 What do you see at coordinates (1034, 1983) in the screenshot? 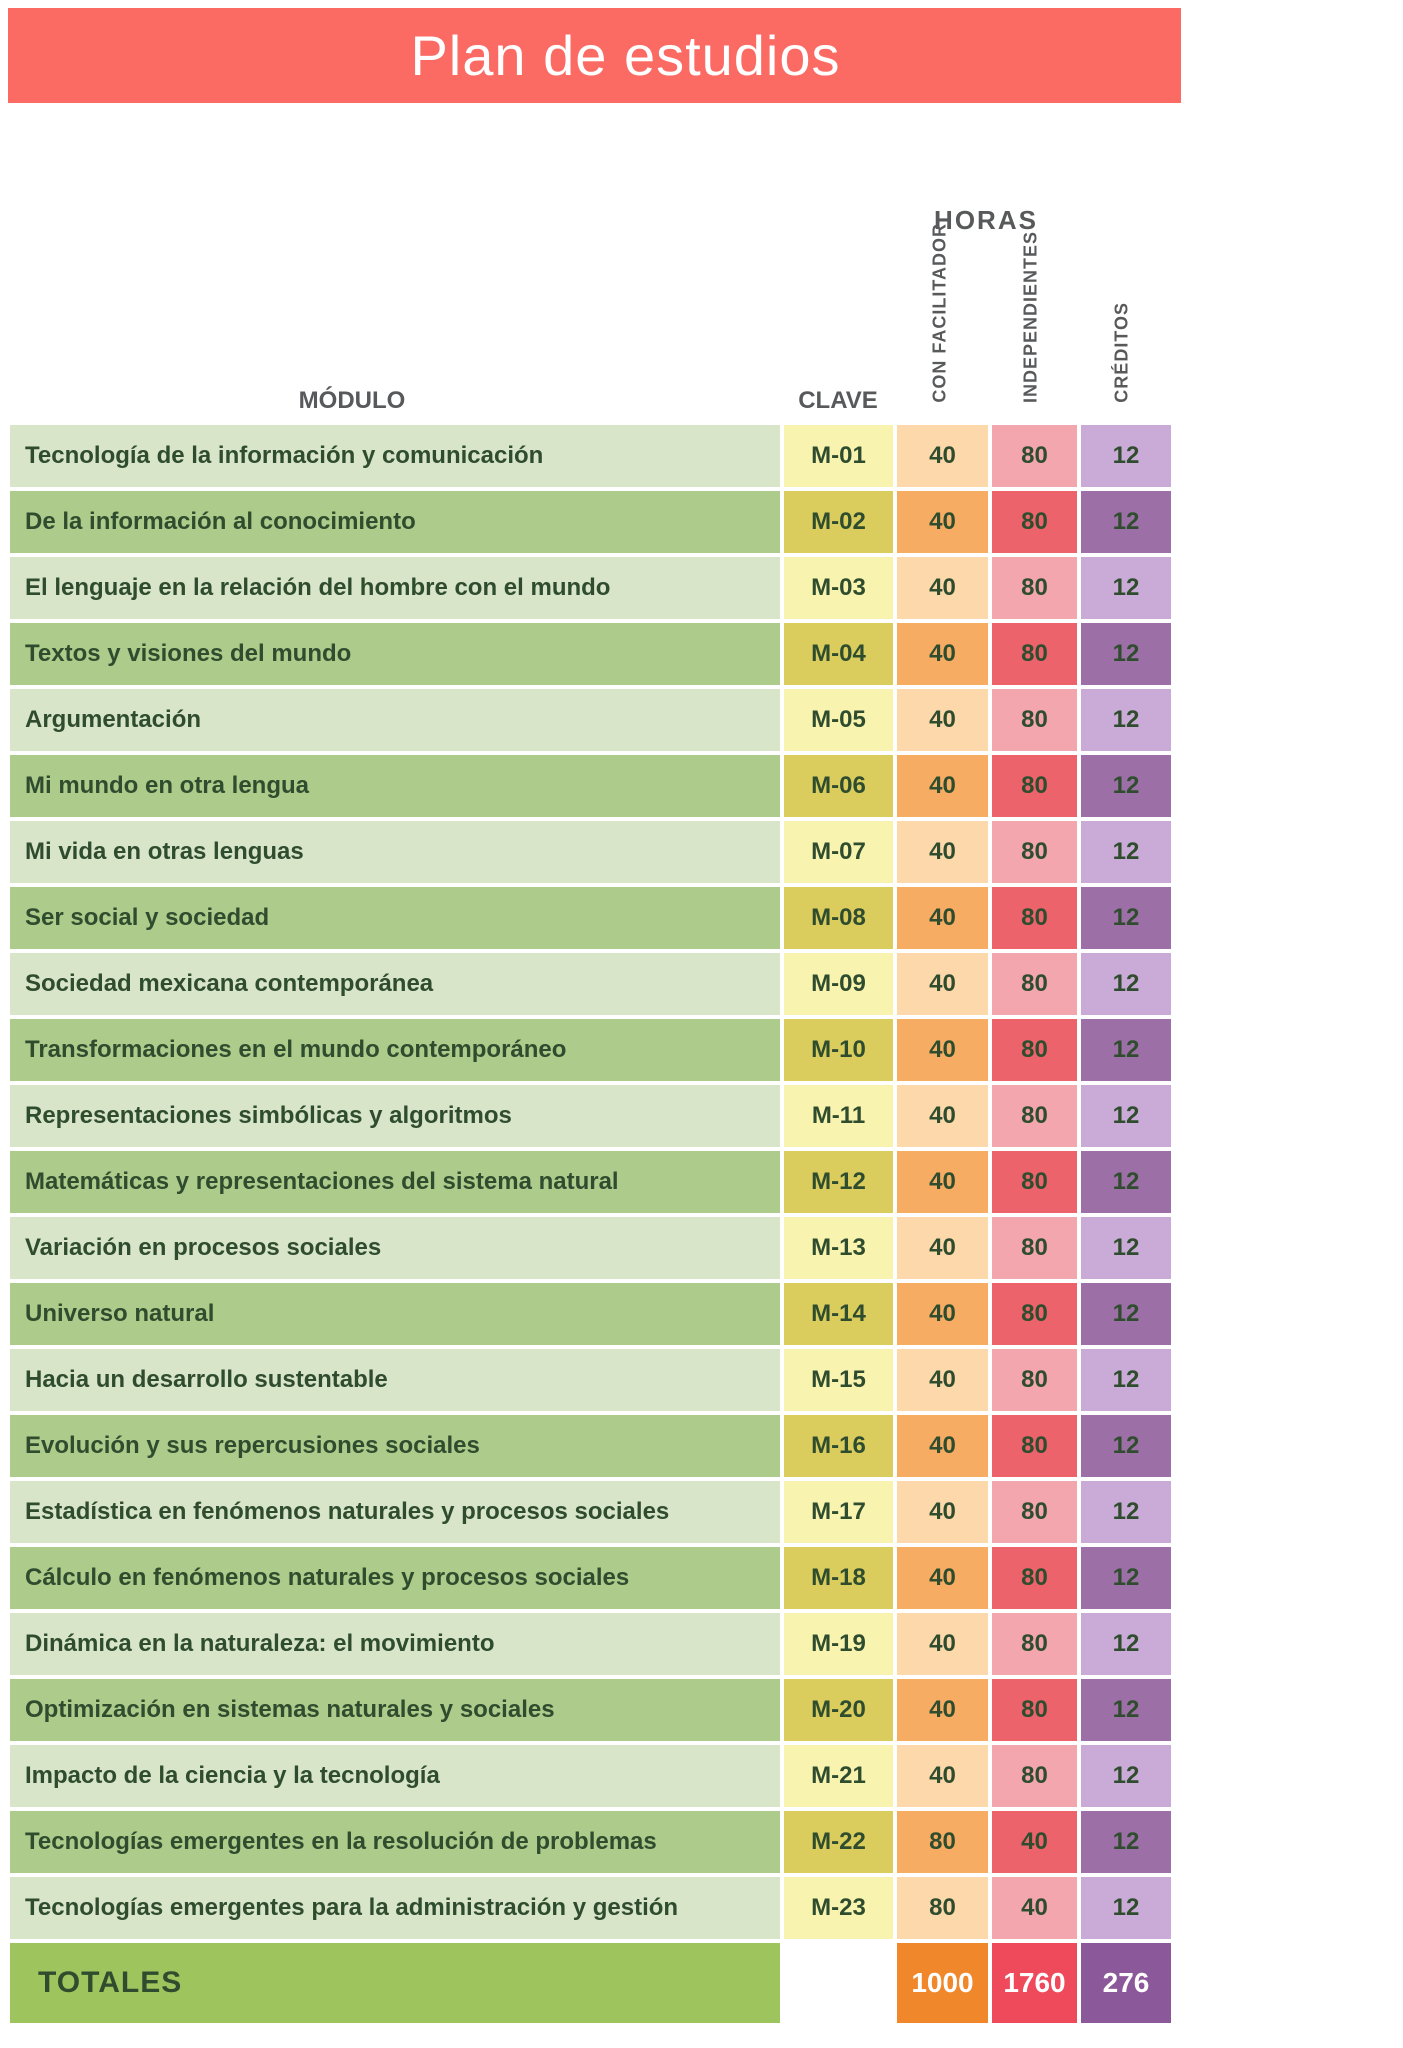
I see `totals-independientes-cell: 1760` at bounding box center [1034, 1983].